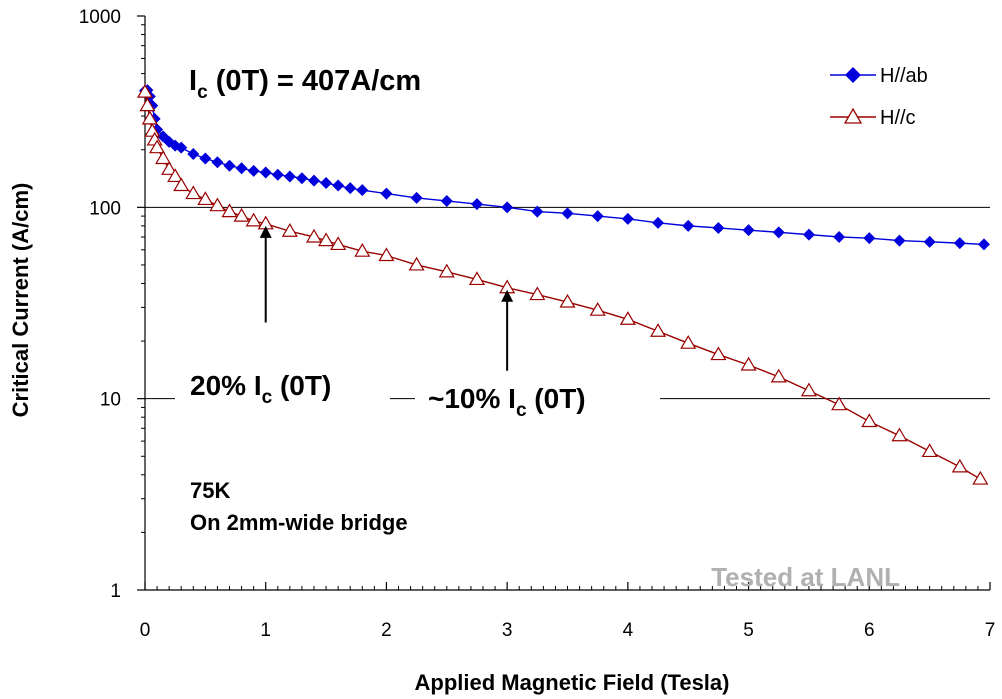 The width and height of the screenshot is (1002, 699). What do you see at coordinates (315, 81) in the screenshot?
I see `ic-annotation-rest: (0T) = 407A/cm` at bounding box center [315, 81].